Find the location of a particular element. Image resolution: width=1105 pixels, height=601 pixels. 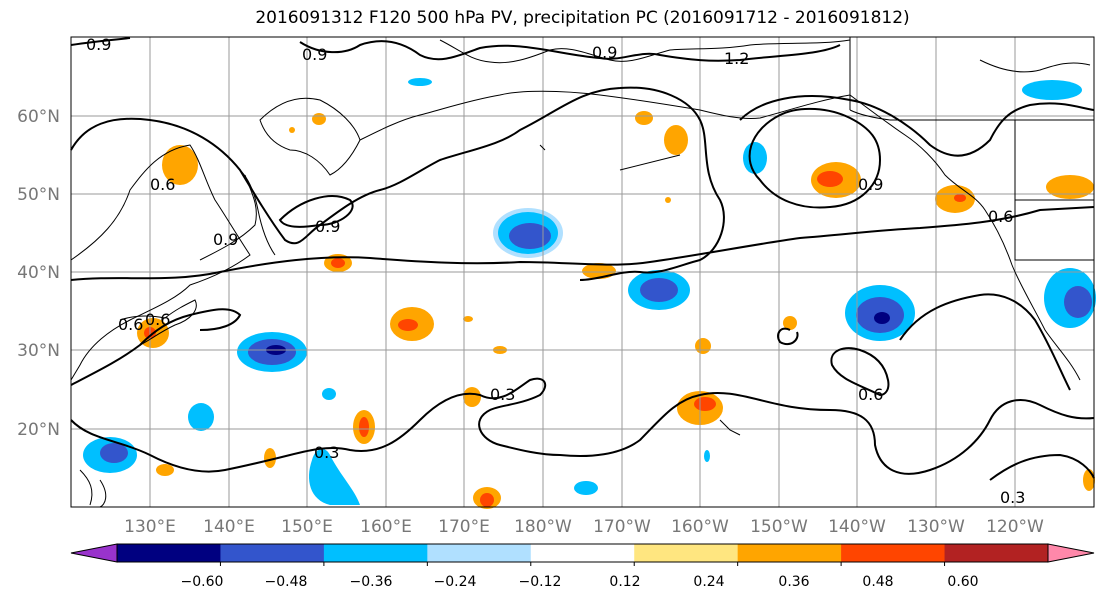

lon-label: 180°W is located at coordinates (543, 527).